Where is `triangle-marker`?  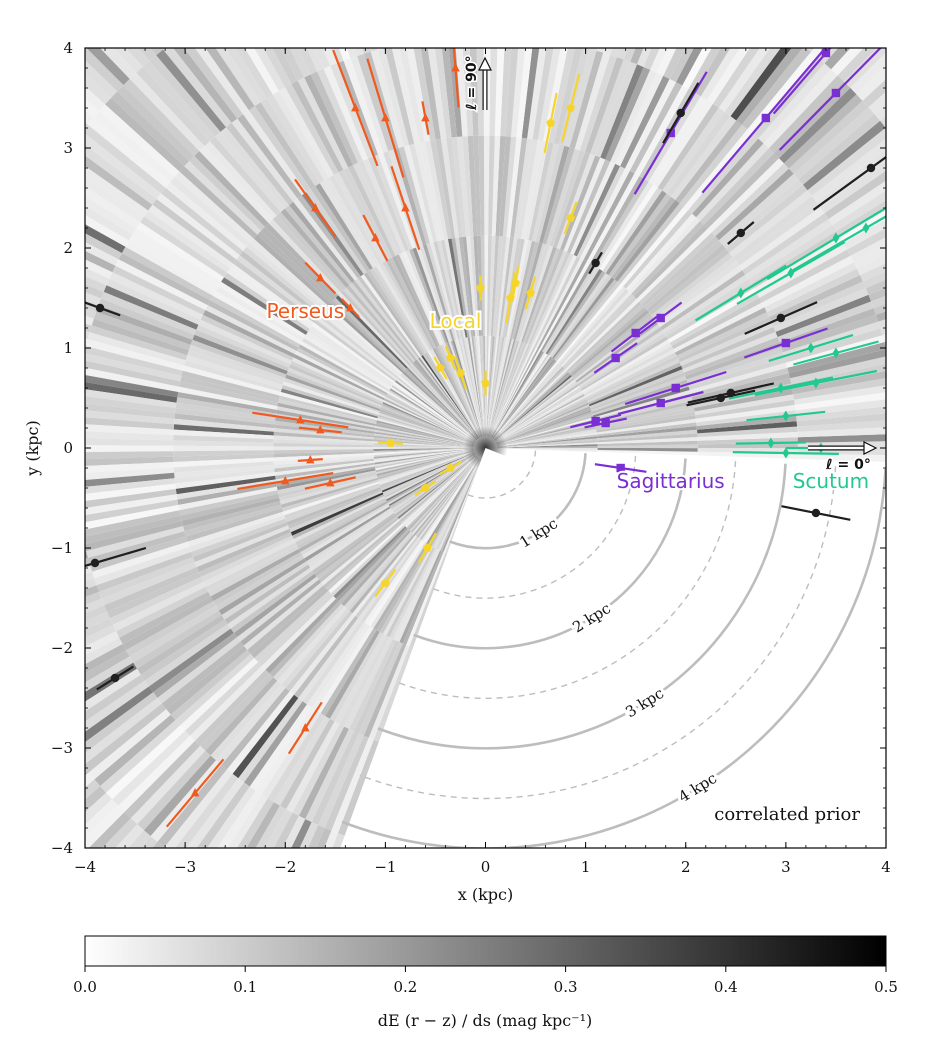 triangle-marker is located at coordinates (320, 277).